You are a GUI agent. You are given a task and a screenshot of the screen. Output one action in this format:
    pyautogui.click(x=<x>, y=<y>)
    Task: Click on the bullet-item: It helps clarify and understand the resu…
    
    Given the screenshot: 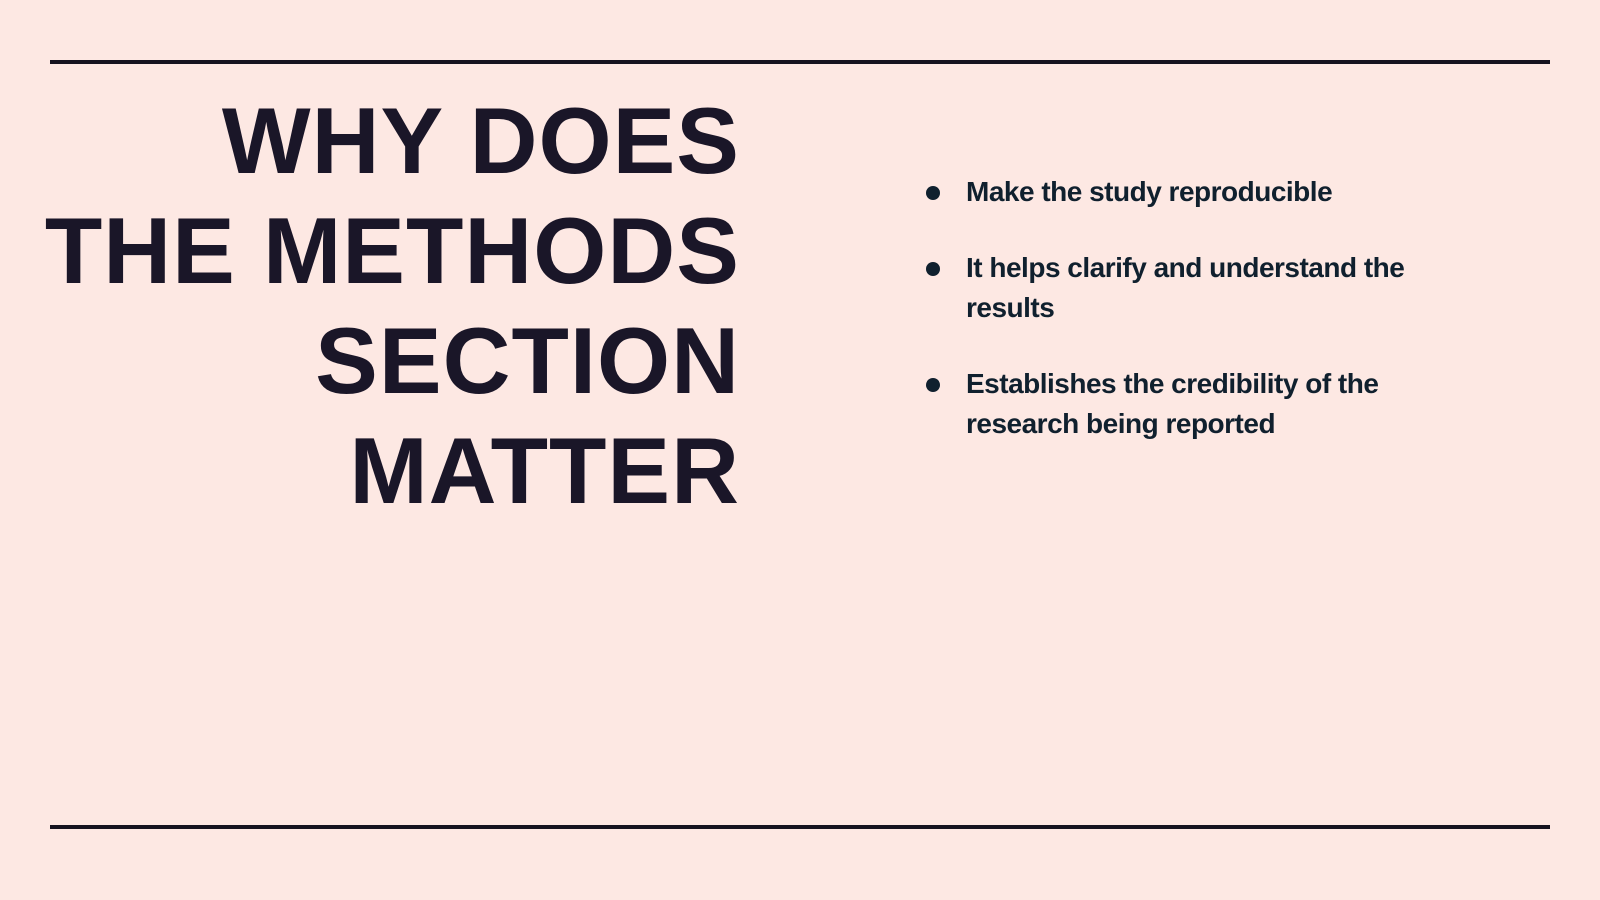 What is the action you would take?
    pyautogui.click(x=1192, y=288)
    